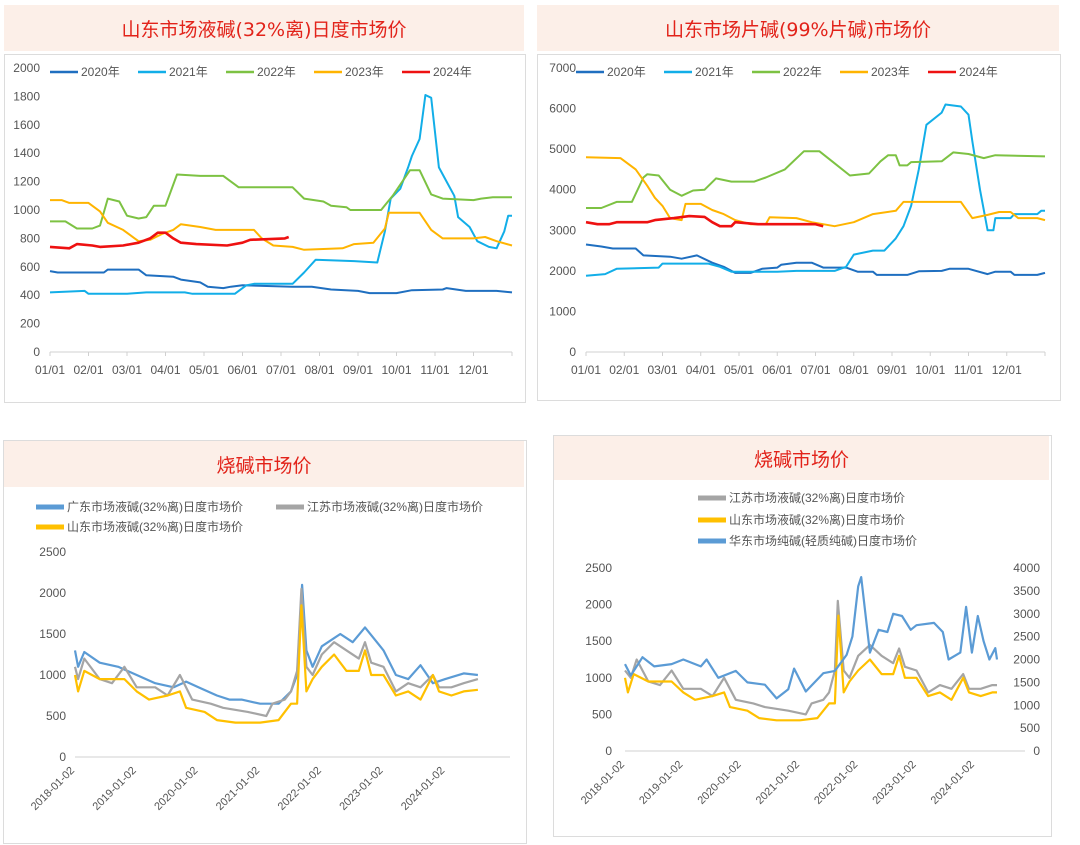 The width and height of the screenshot is (1080, 845). Describe the element at coordinates (823, 540) in the screenshot. I see `legend-label: 华东市场纯碱(轻质纯碱)日度市场价` at that location.